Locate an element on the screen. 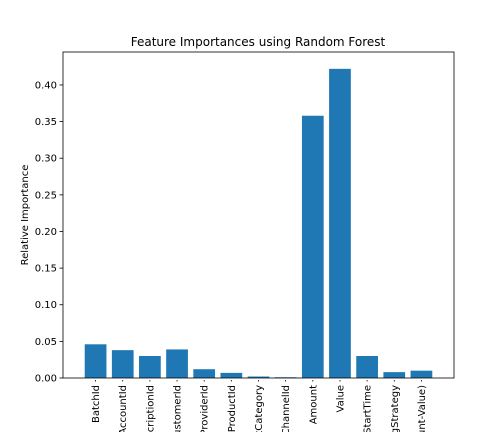 The width and height of the screenshot is (504, 432). y-tick-label: 0.40 is located at coordinates (46, 85).